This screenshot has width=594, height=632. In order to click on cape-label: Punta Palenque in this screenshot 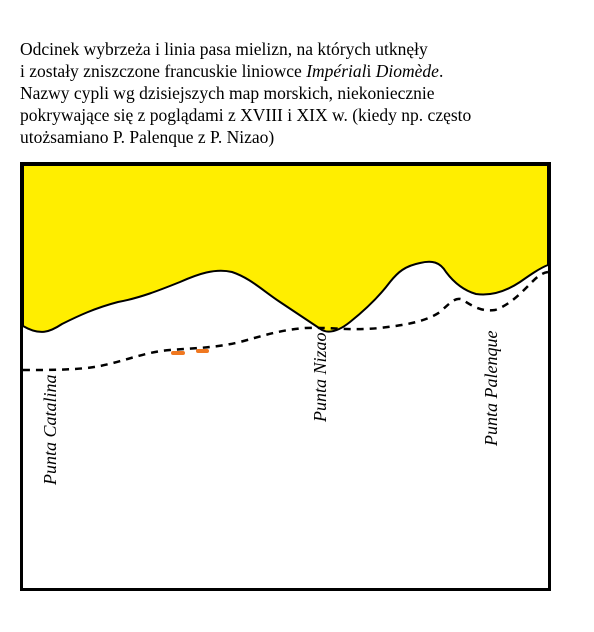, I will do `click(491, 389)`.